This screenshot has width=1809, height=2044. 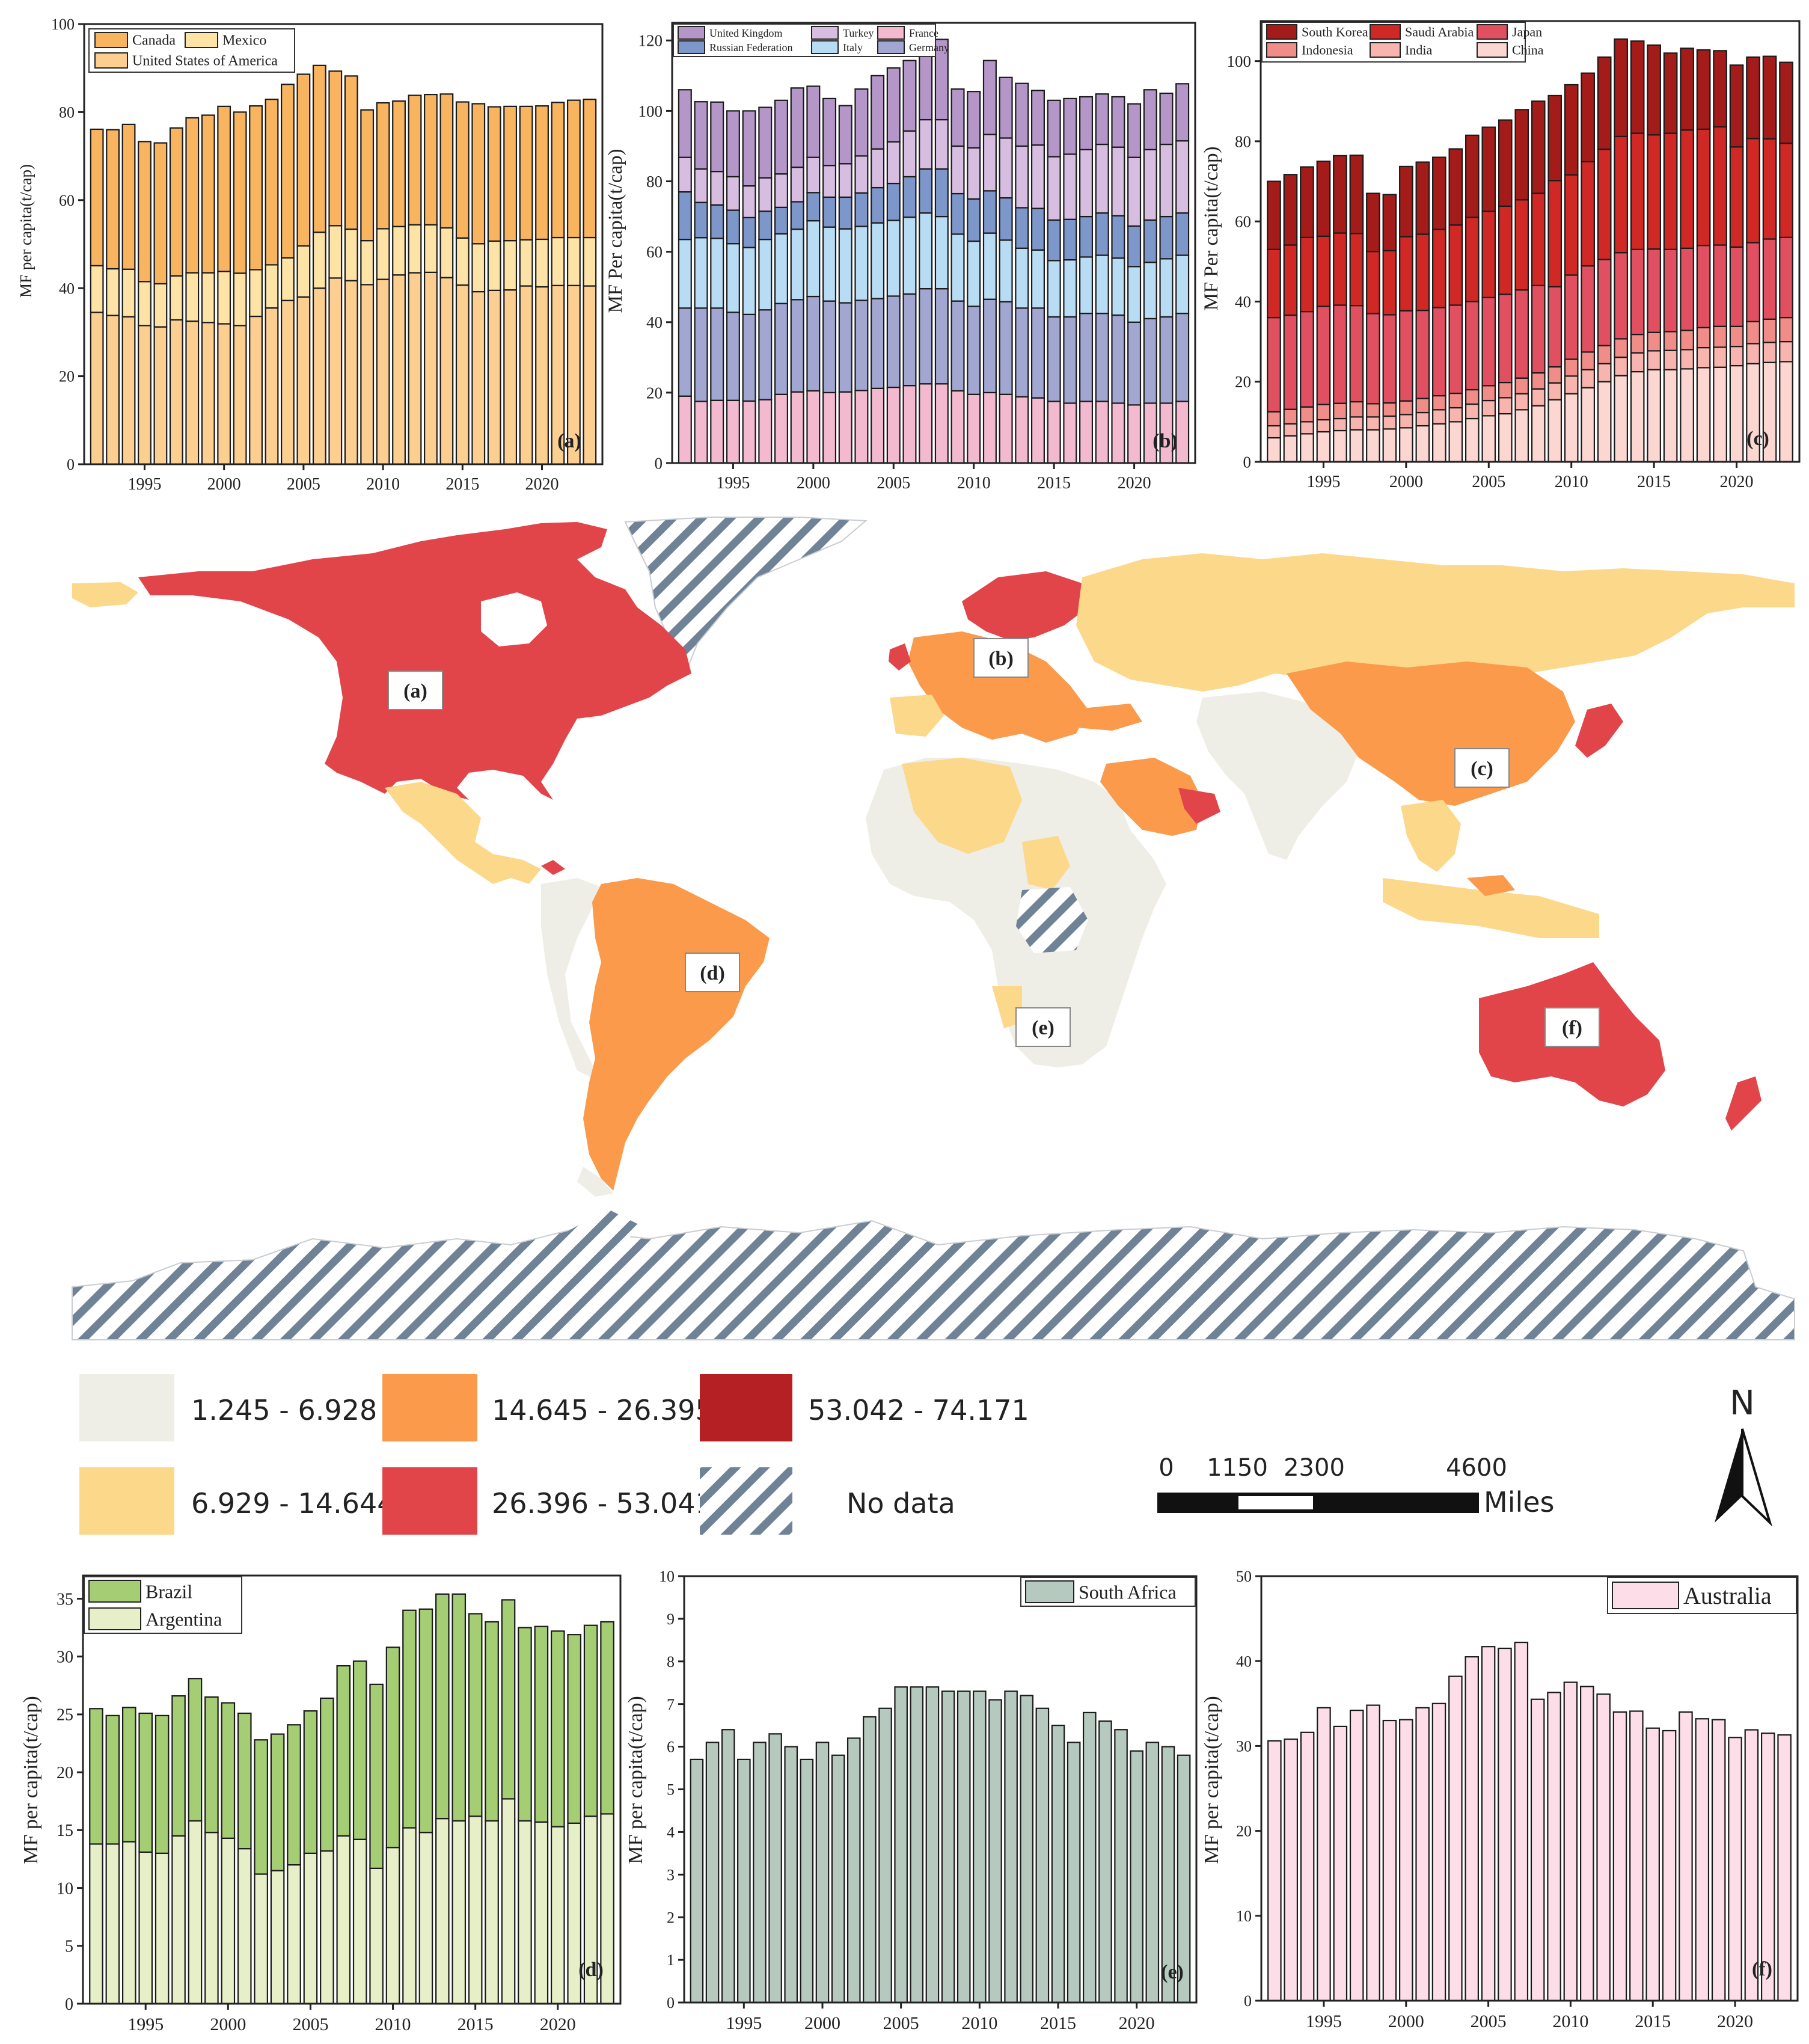 I want to click on bar-2005-brazil, so click(x=311, y=1782).